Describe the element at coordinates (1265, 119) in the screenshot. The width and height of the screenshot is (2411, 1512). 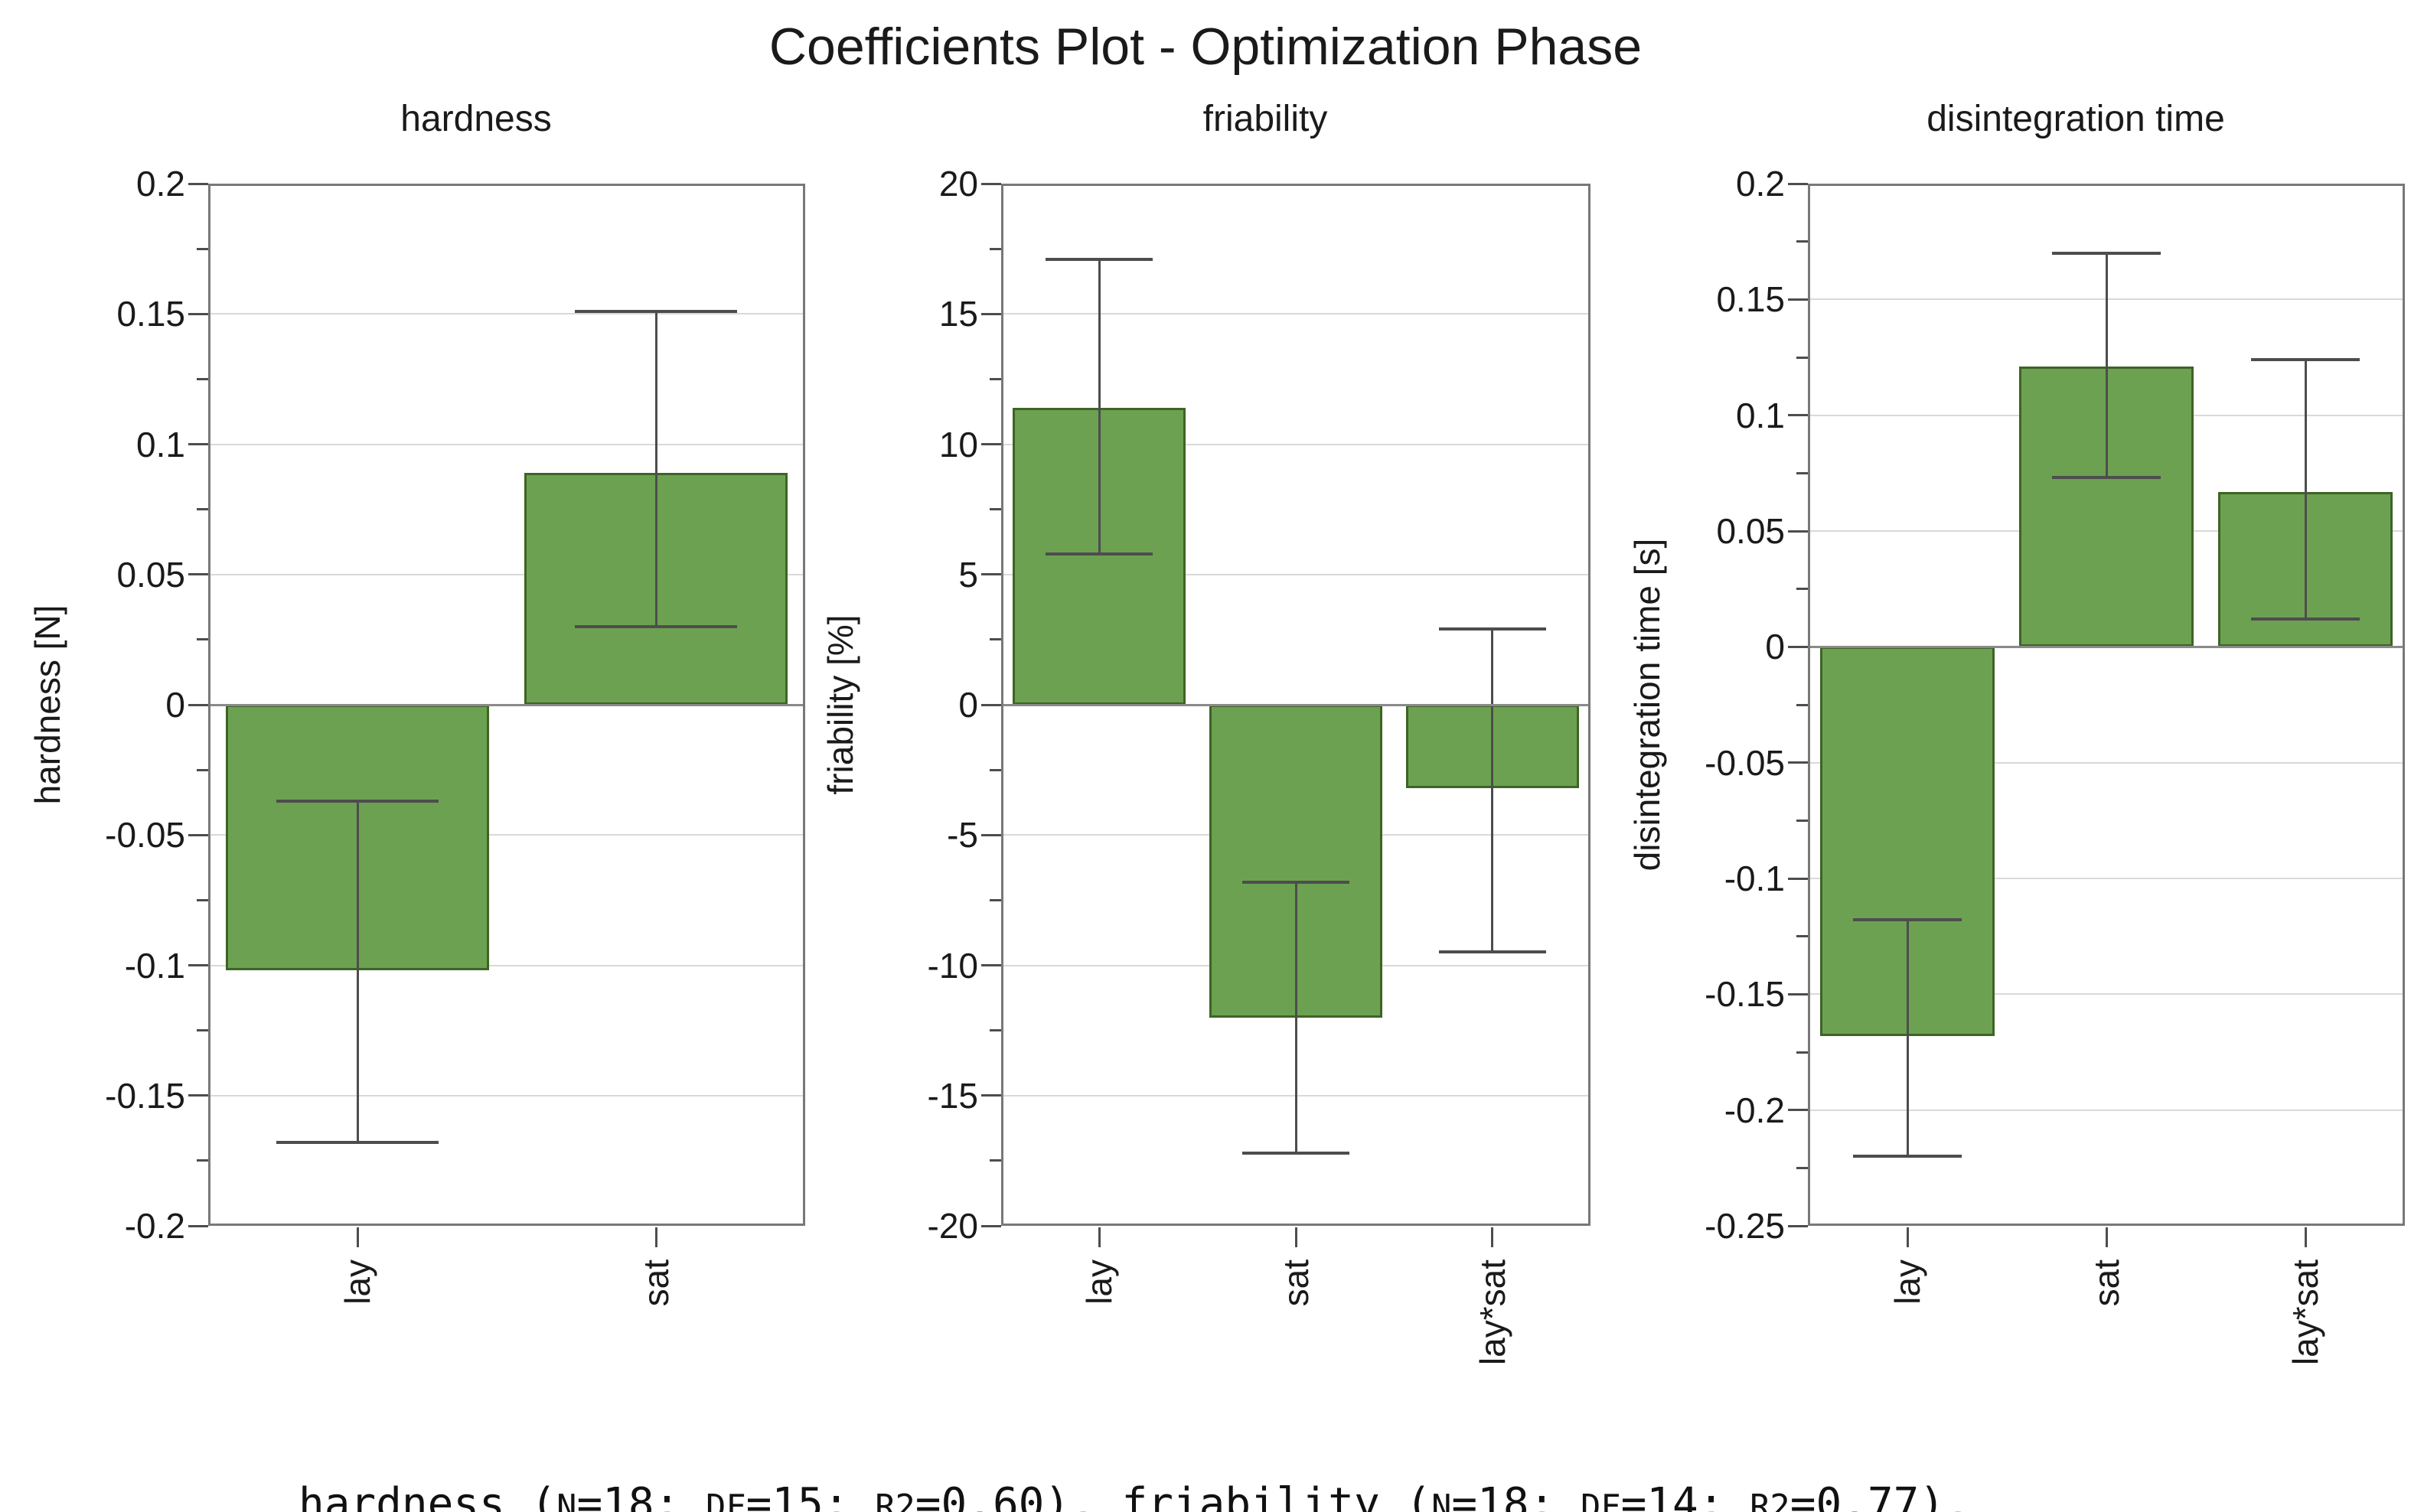
I see `subplot-title: friability` at that location.